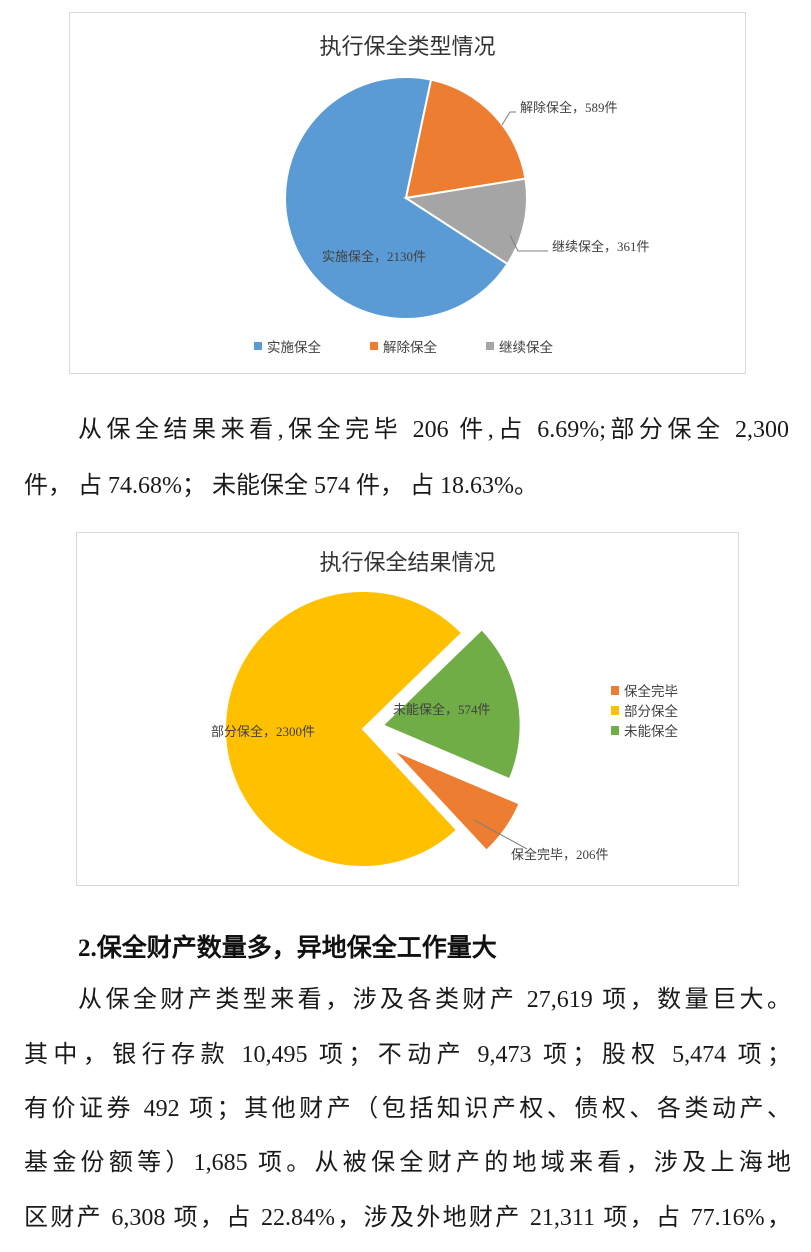 The width and height of the screenshot is (811, 1252). What do you see at coordinates (651, 731) in the screenshot?
I see `legend-label: 未能保全` at bounding box center [651, 731].